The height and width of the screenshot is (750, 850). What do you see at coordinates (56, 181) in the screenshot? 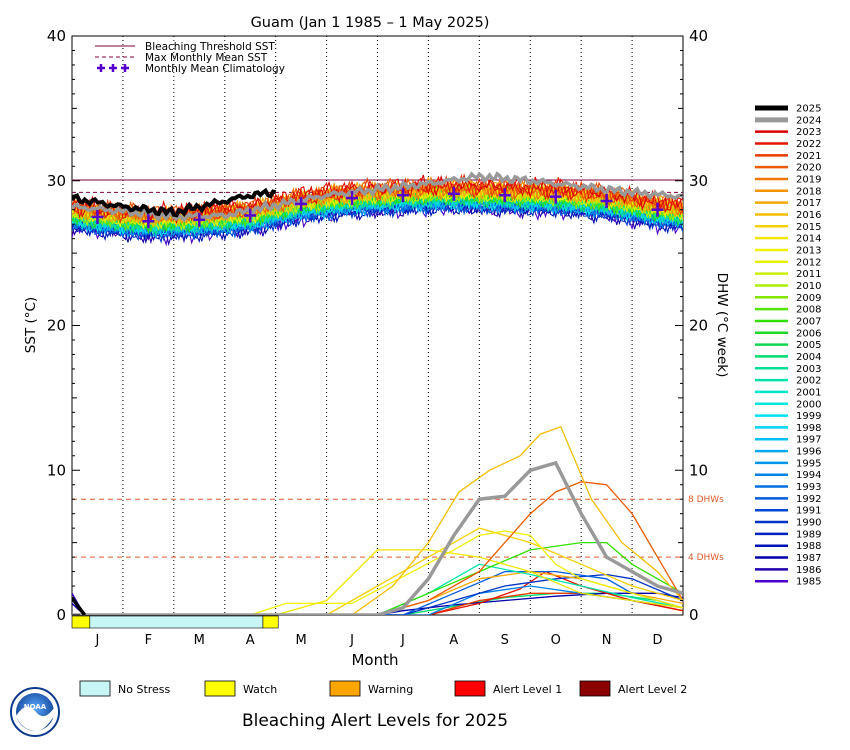
I see `y-tick-label-left: 30` at bounding box center [56, 181].